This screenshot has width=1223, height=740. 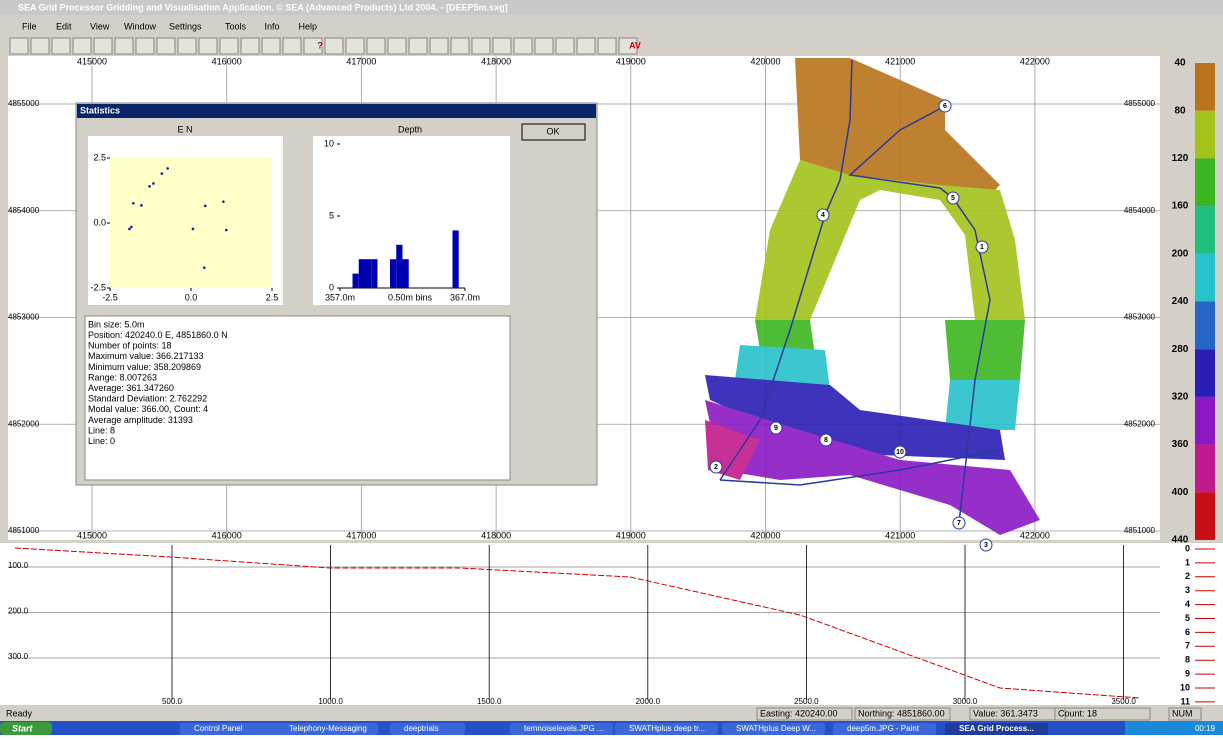 I want to click on depth-x-label: 367.0m, so click(x=465, y=297).